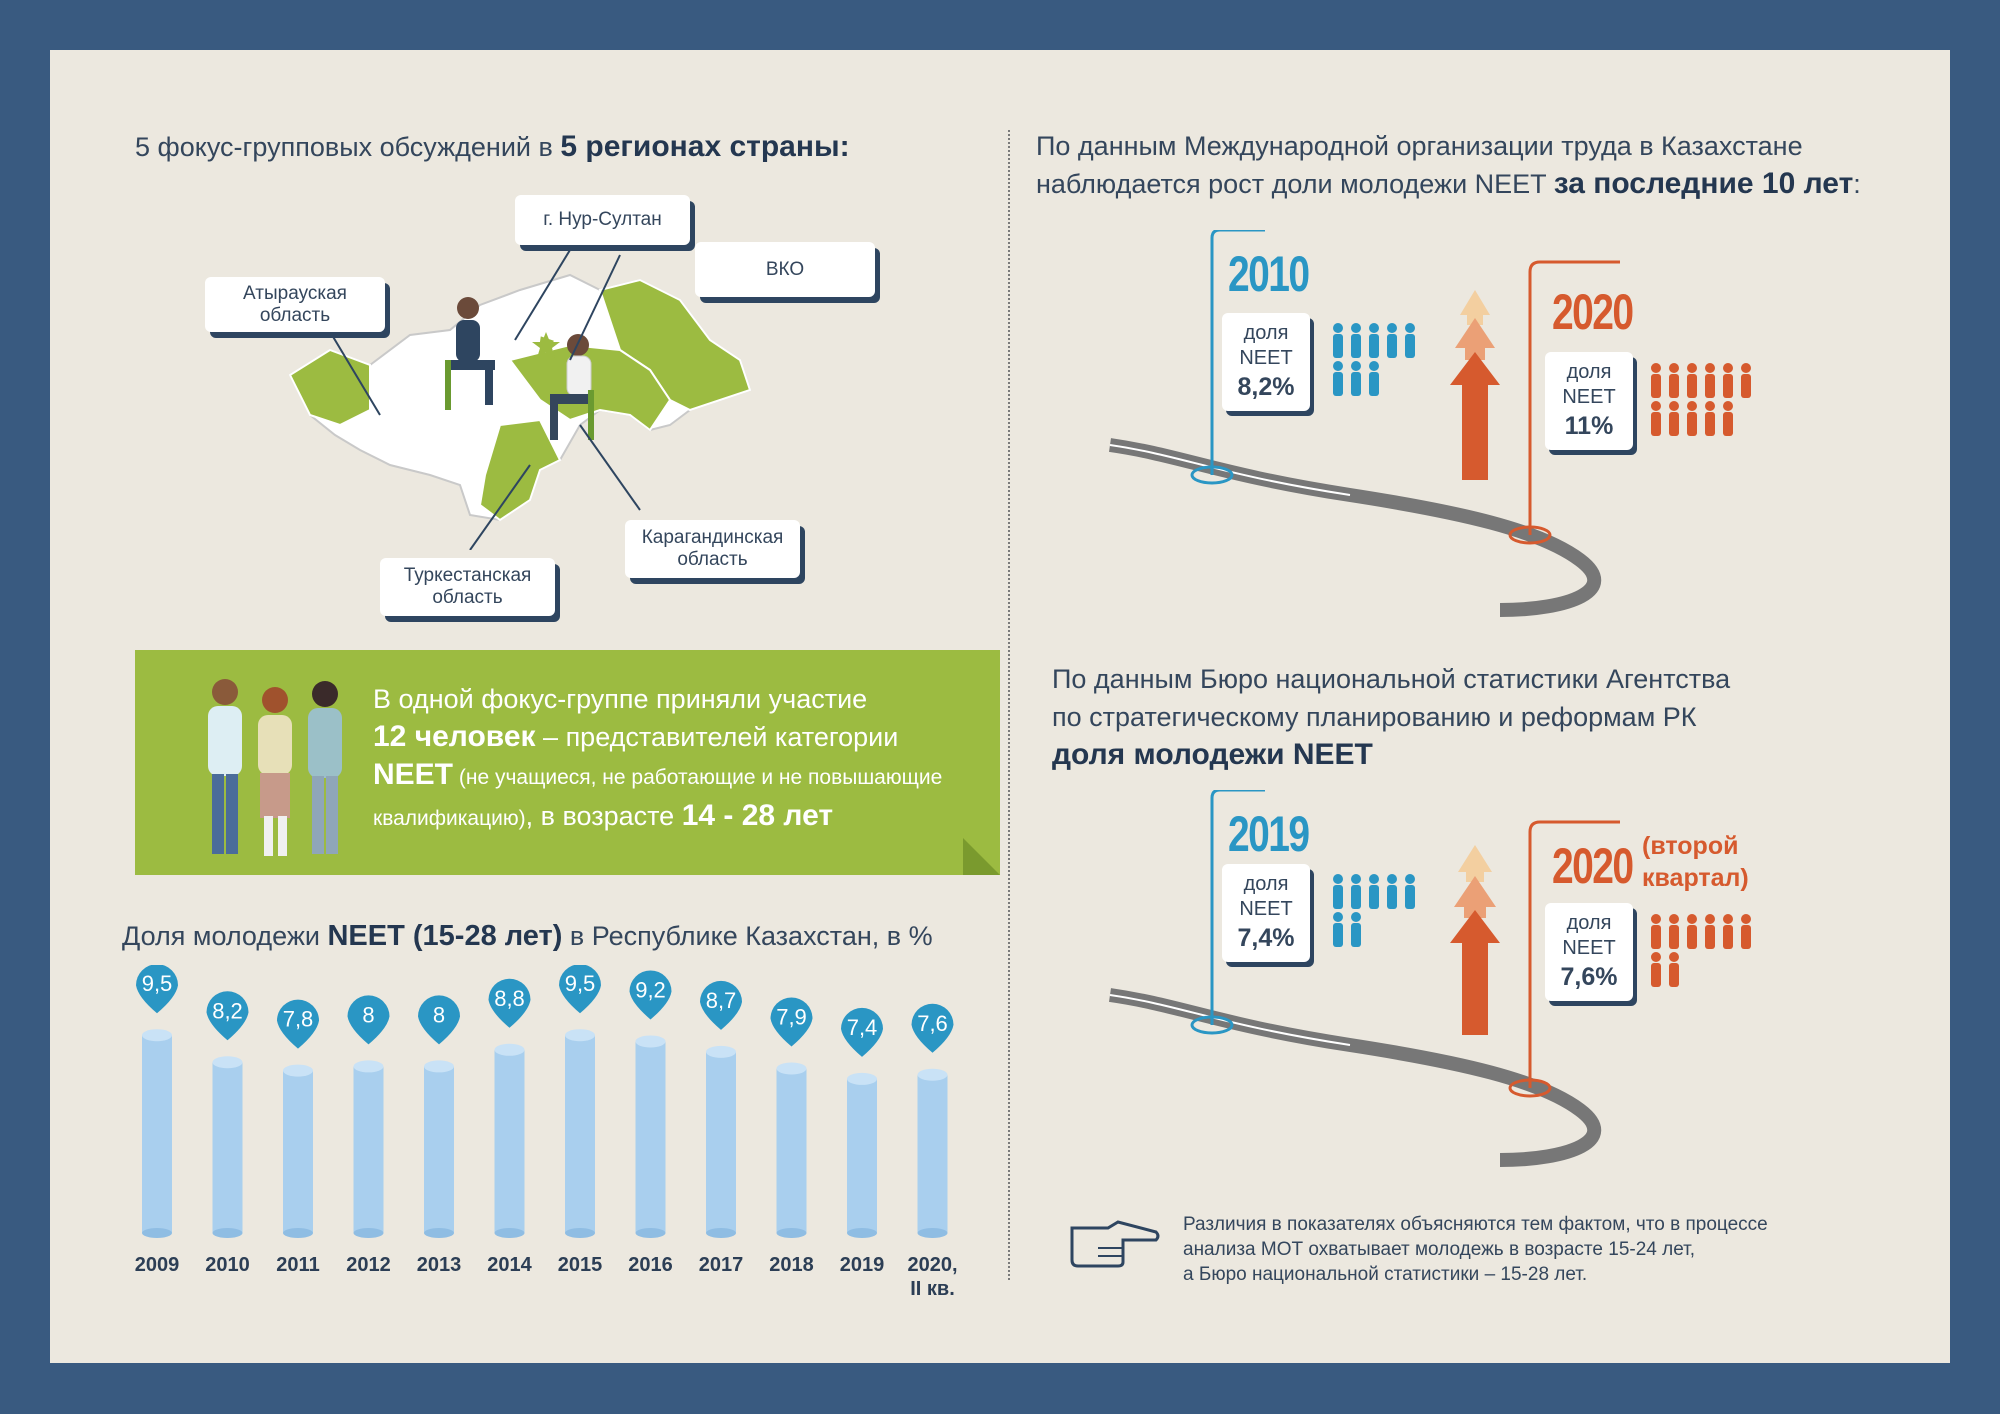 The image size is (2000, 1414). I want to click on banner-line4-mid: , в возрасте, so click(603, 816).